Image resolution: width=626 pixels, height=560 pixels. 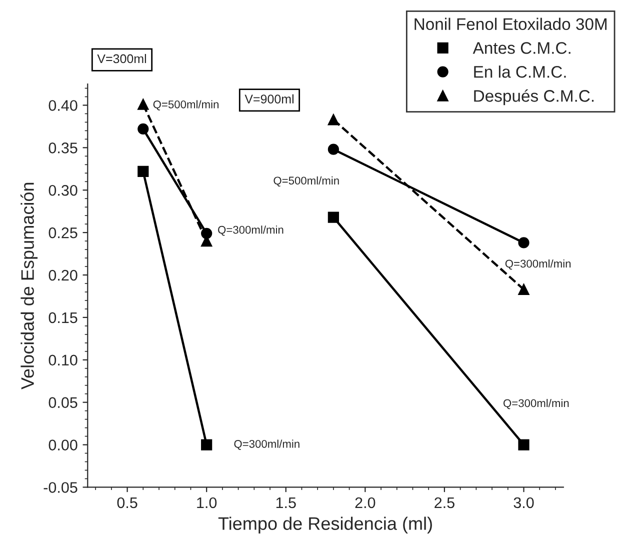 I want to click on legend-label: Antes C.M.C., so click(x=521, y=48).